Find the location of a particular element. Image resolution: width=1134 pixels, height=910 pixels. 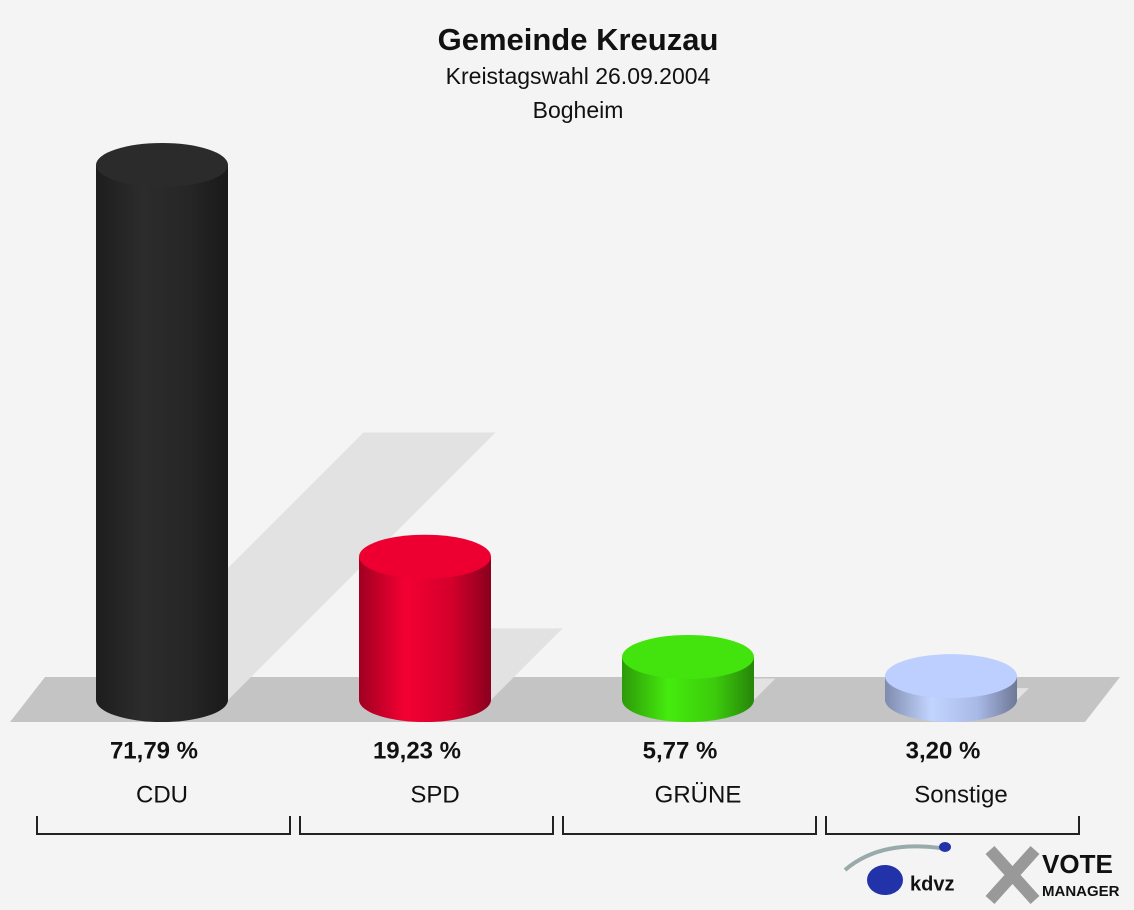

value-label: 5,77 % is located at coordinates (680, 750).